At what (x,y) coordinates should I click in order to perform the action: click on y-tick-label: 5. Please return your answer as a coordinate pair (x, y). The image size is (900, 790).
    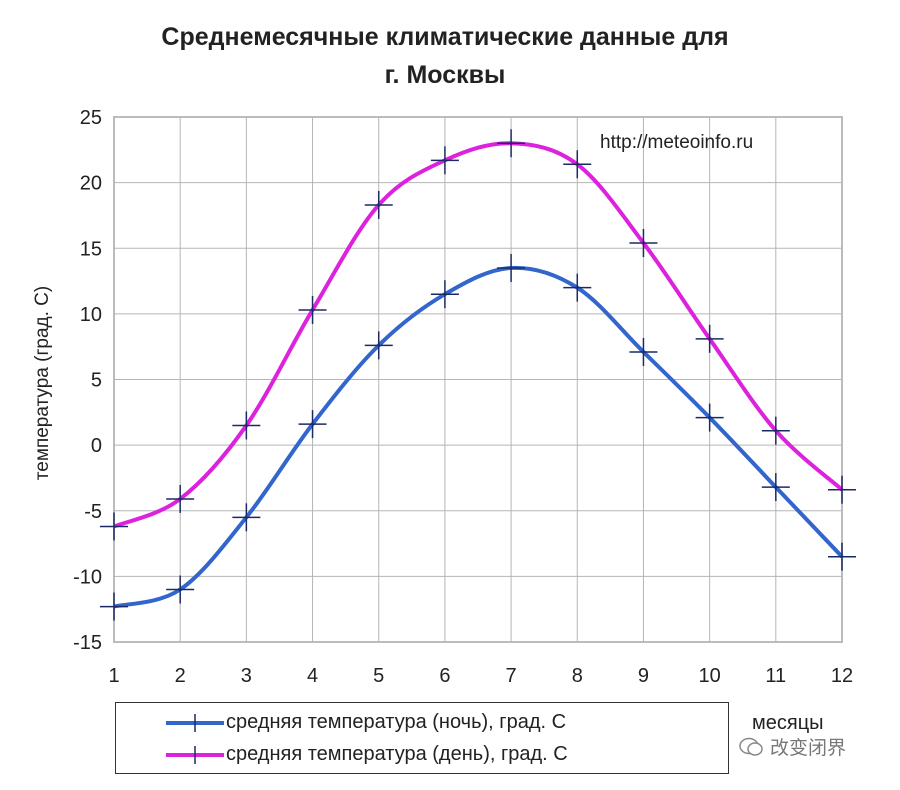
    Looking at the image, I should click on (96, 381).